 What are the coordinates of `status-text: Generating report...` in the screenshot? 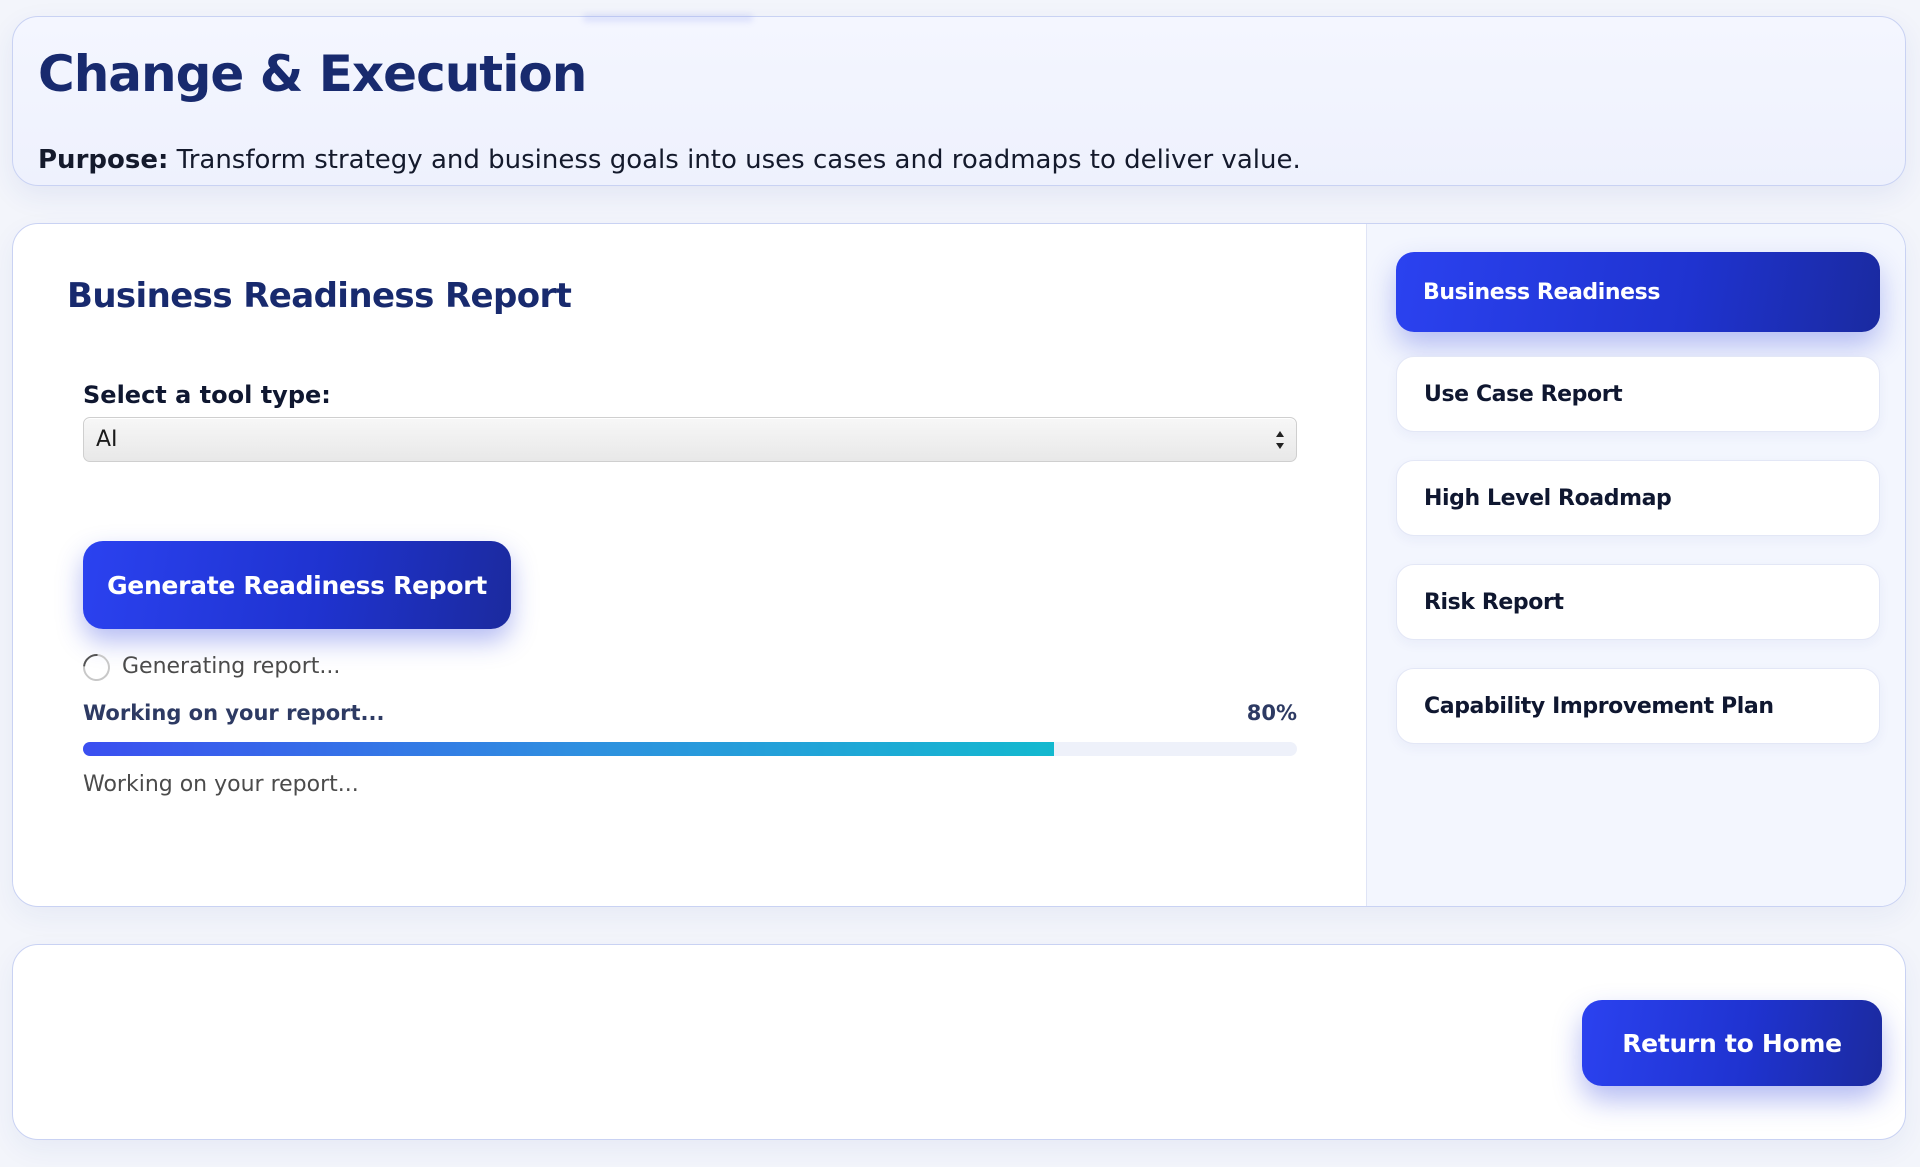 It's located at (231, 666).